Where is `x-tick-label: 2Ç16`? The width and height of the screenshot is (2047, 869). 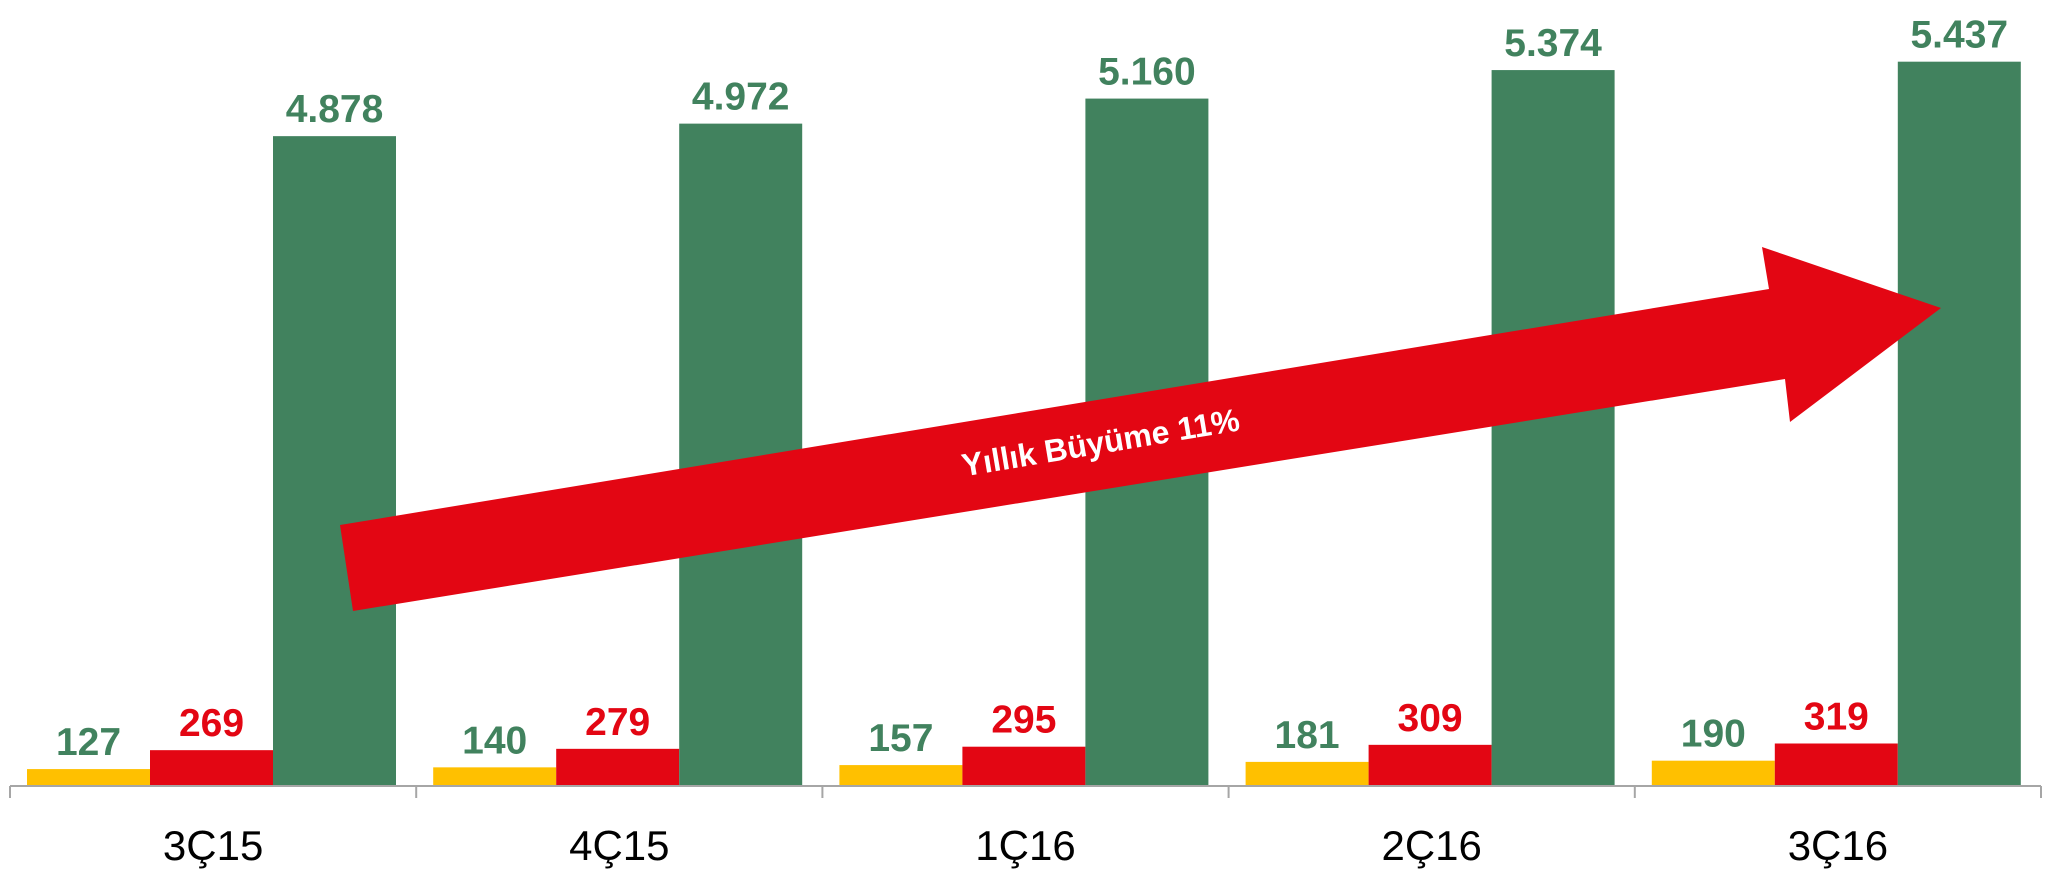
x-tick-label: 2Ç16 is located at coordinates (1431, 845).